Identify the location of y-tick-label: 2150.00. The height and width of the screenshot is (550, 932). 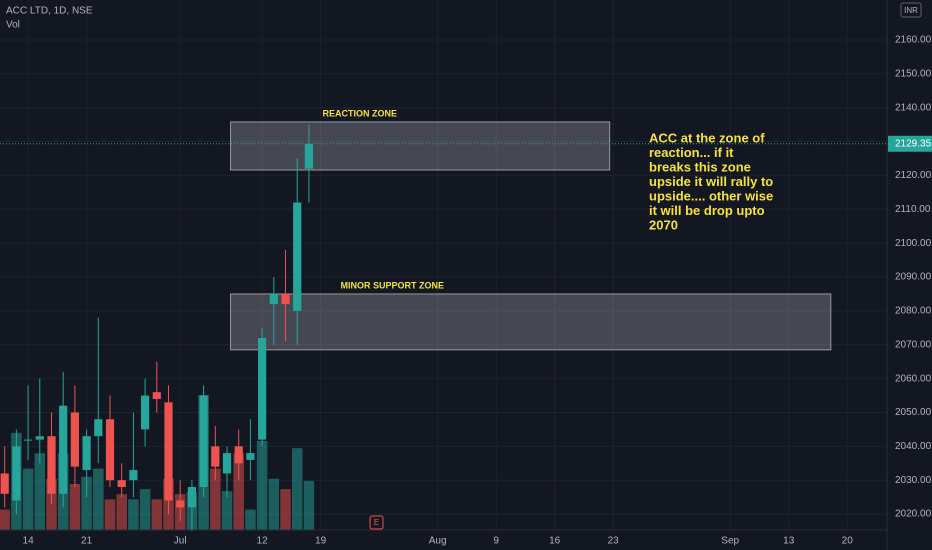
(913, 73).